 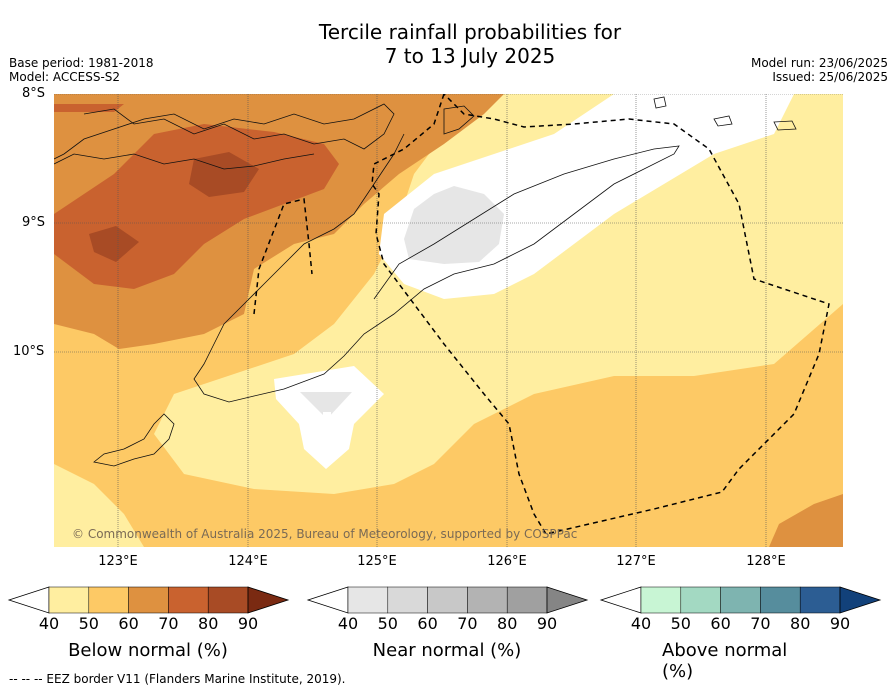 What do you see at coordinates (118, 561) in the screenshot?
I see `lon-label-123: 123°E` at bounding box center [118, 561].